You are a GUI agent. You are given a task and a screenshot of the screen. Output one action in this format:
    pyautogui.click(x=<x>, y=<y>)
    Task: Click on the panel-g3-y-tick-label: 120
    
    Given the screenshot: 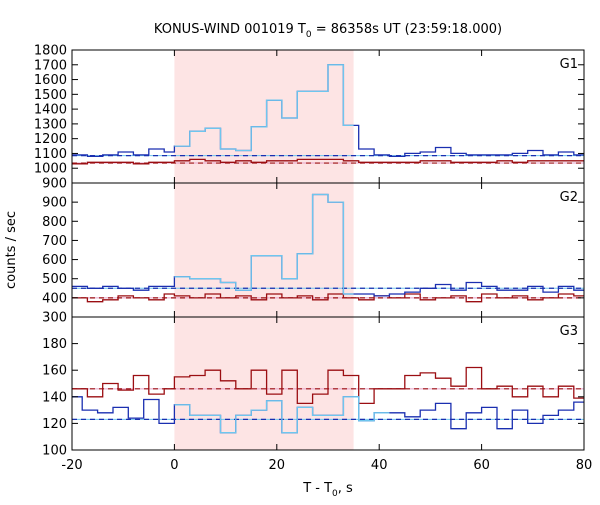 What is the action you would take?
    pyautogui.click(x=54, y=424)
    